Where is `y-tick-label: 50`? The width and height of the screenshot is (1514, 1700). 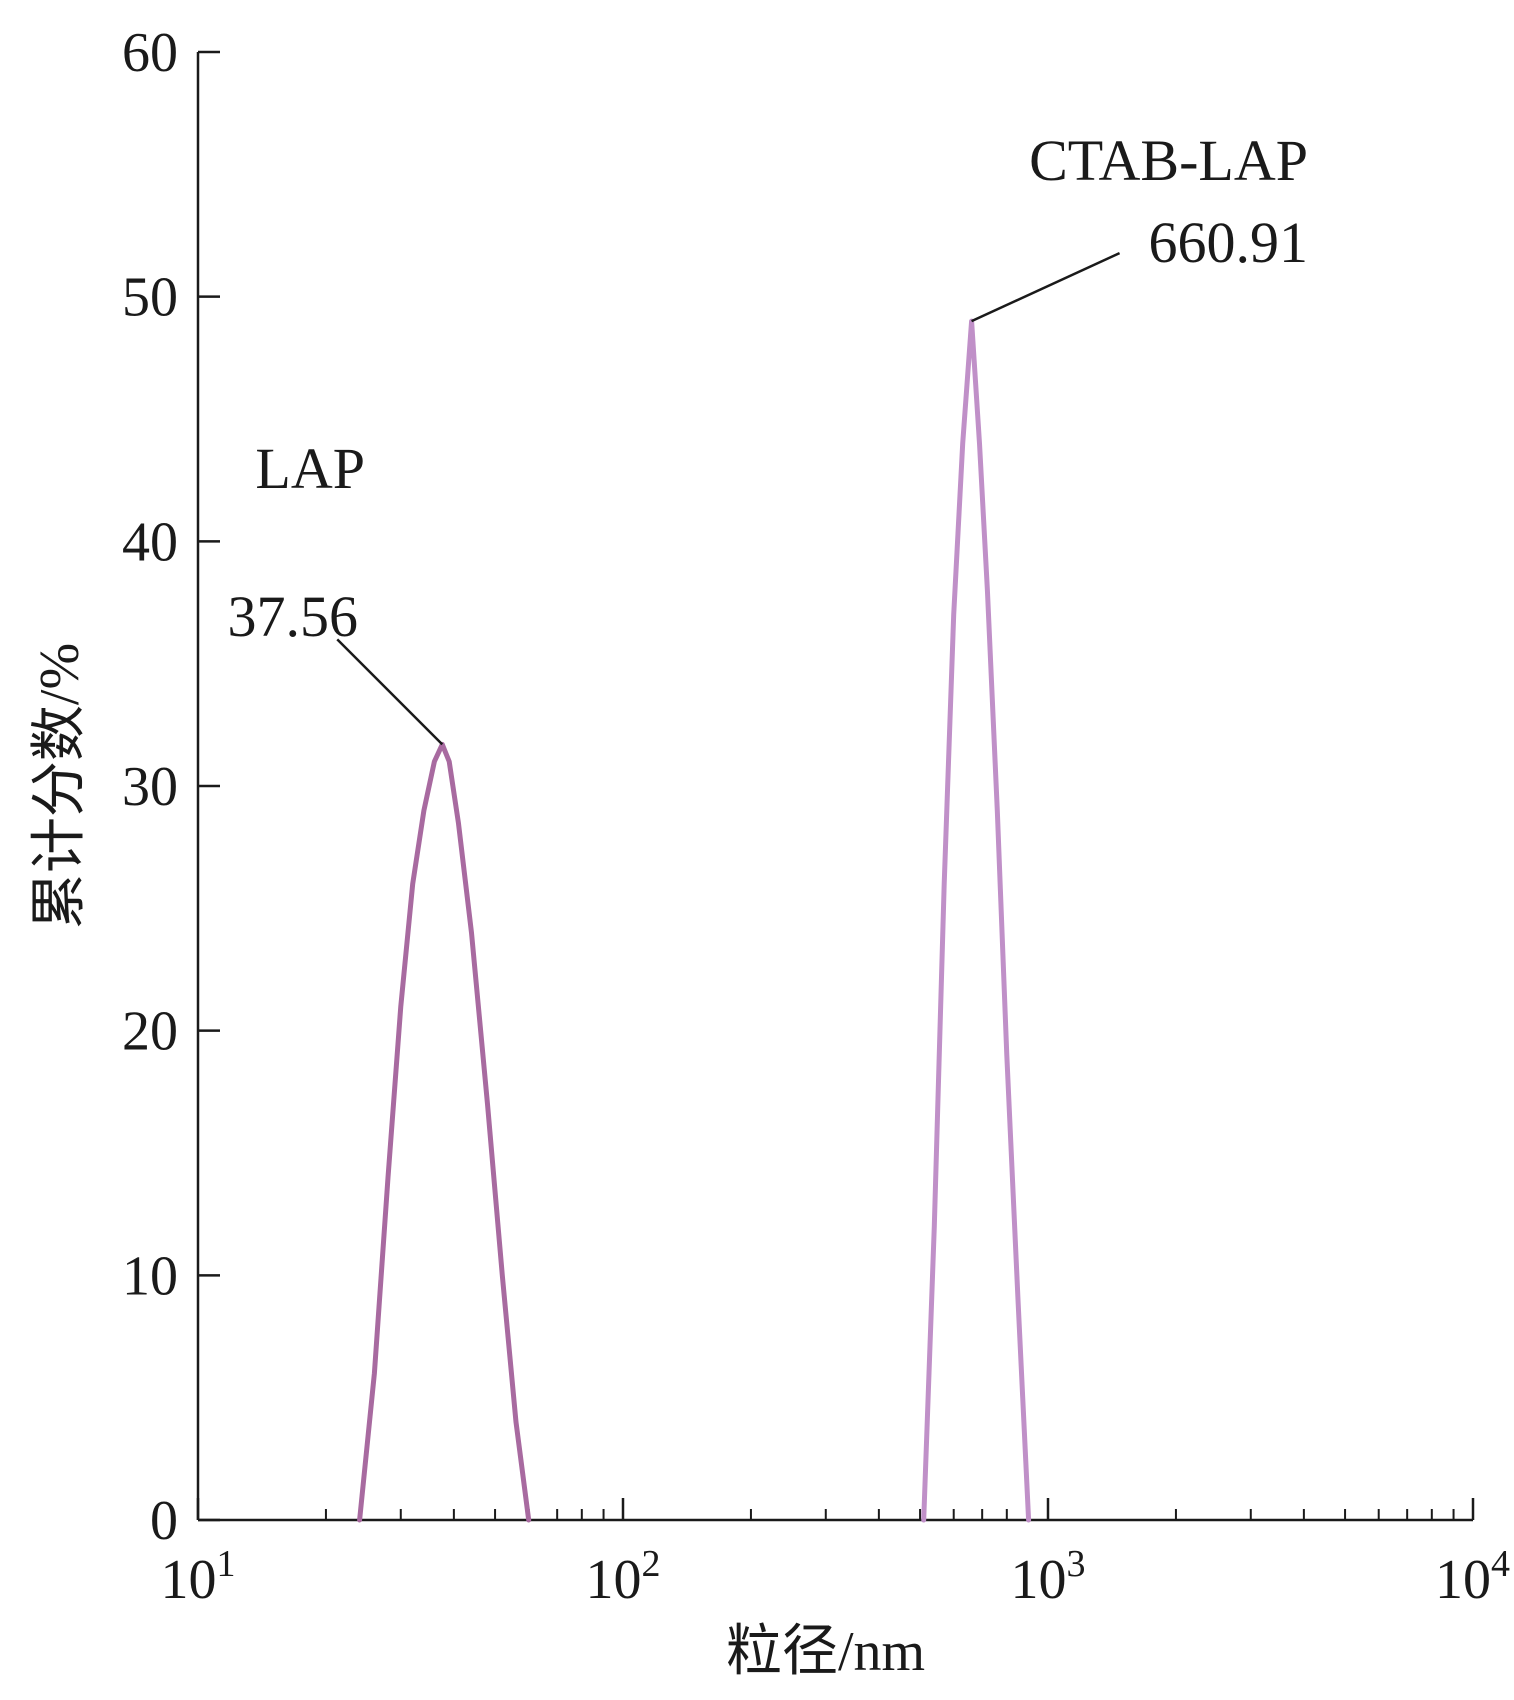
y-tick-label: 50 is located at coordinates (150, 298).